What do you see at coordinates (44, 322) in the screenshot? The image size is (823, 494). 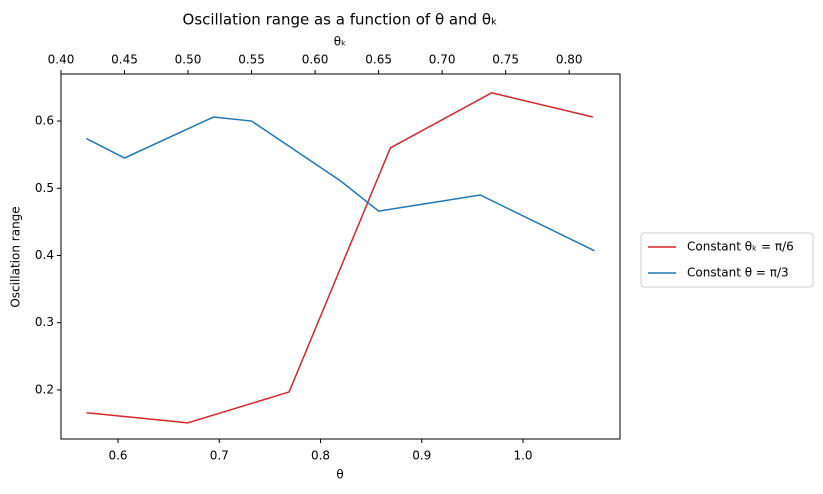 I see `y-tick-label: 0.3` at bounding box center [44, 322].